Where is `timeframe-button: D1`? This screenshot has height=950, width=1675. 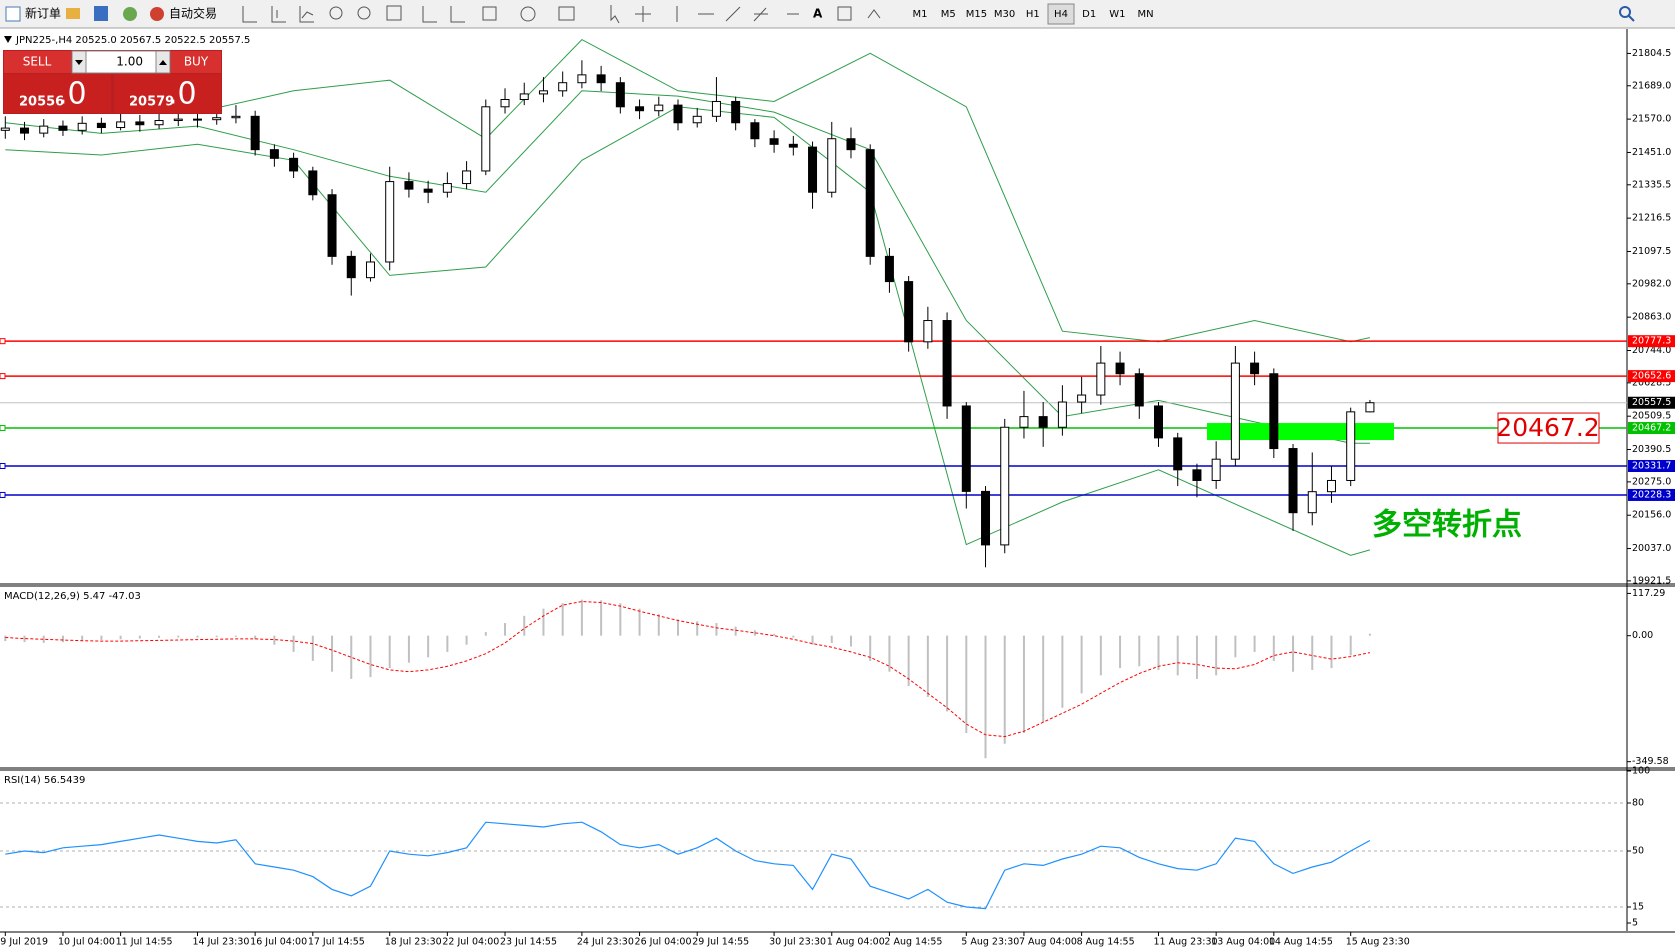 timeframe-button: D1 is located at coordinates (1089, 14).